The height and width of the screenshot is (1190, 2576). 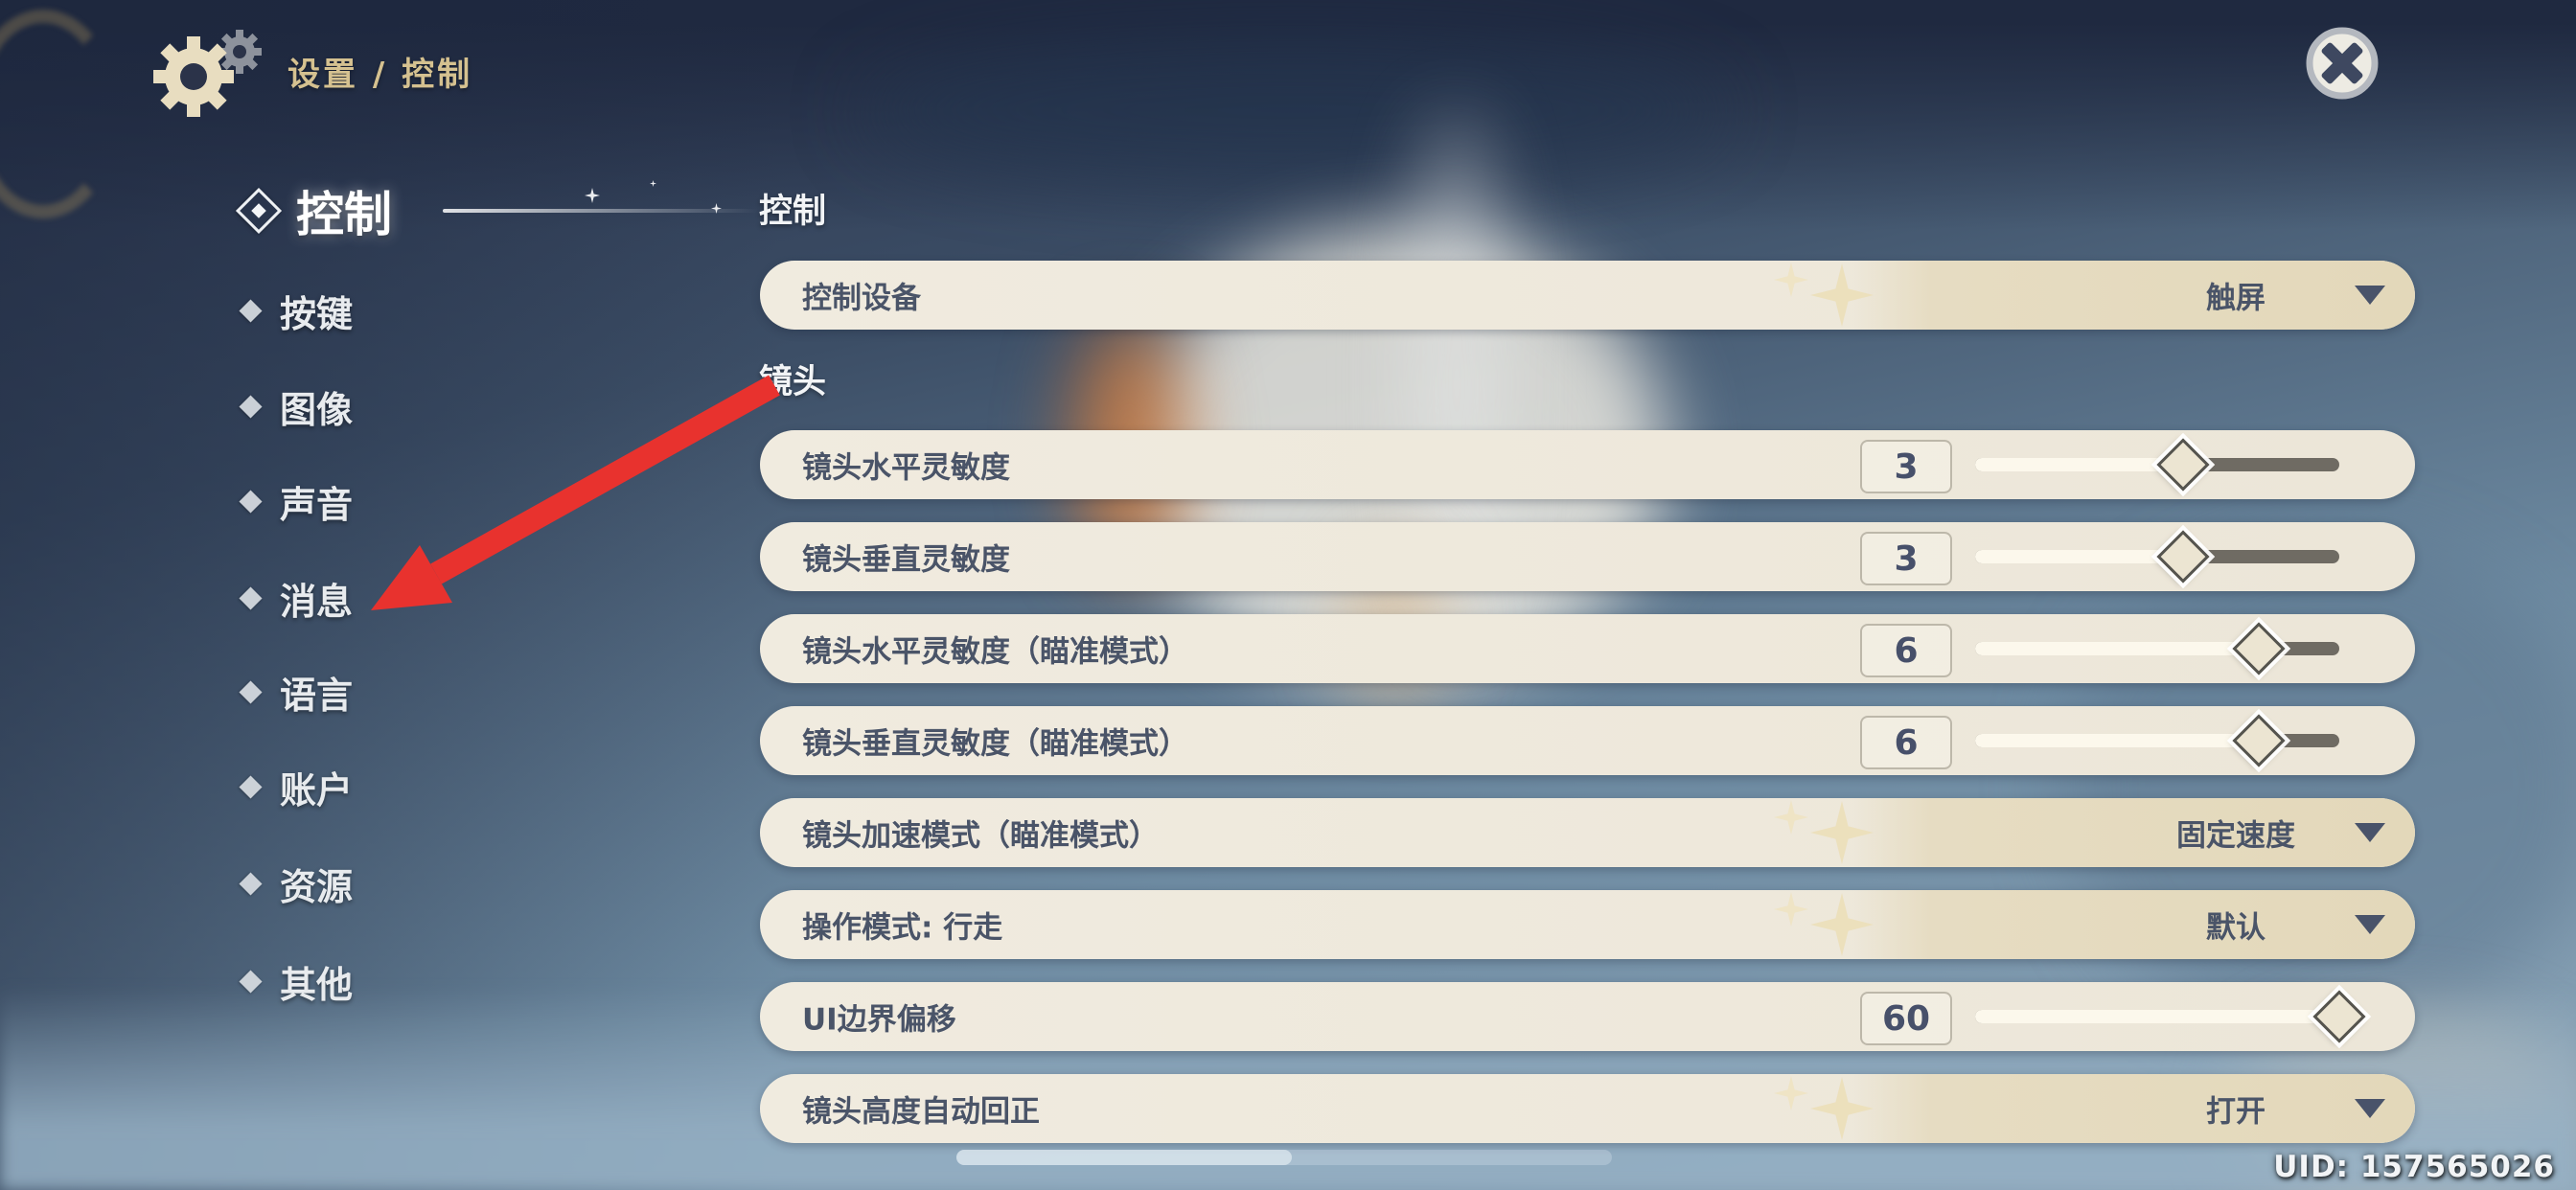 I want to click on row-label: 镜头垂直灵敏度, so click(x=906, y=560).